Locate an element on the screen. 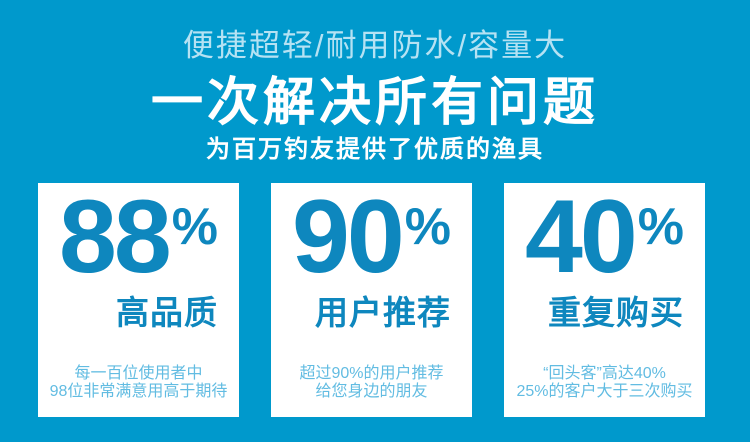  stat-description: 超过90%的用户推荐 给您身边的朋友 is located at coordinates (371, 383).